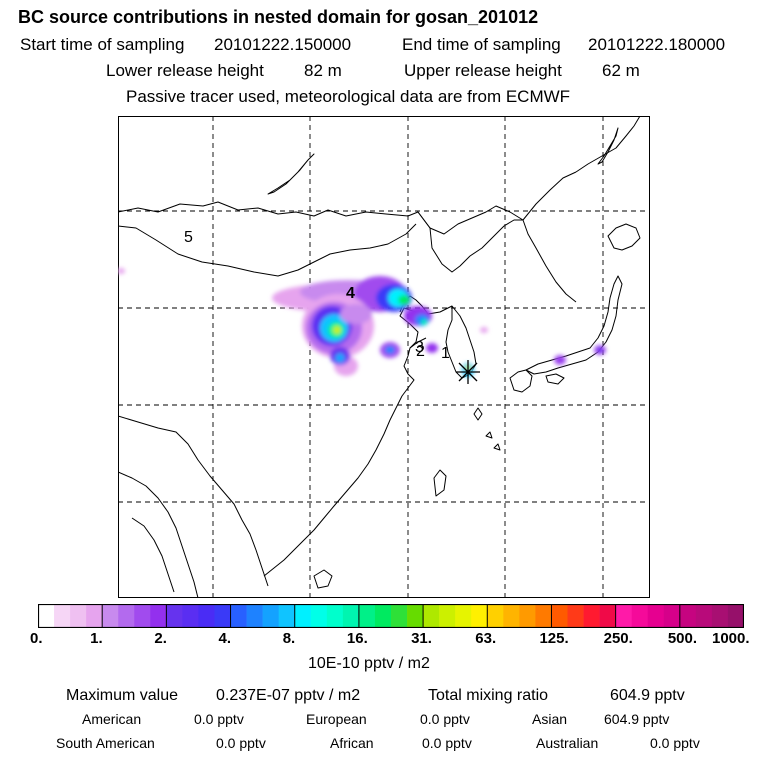 Image resolution: width=768 pixels, height=768 pixels. I want to click on colorbar-tick-label: 2., so click(160, 638).